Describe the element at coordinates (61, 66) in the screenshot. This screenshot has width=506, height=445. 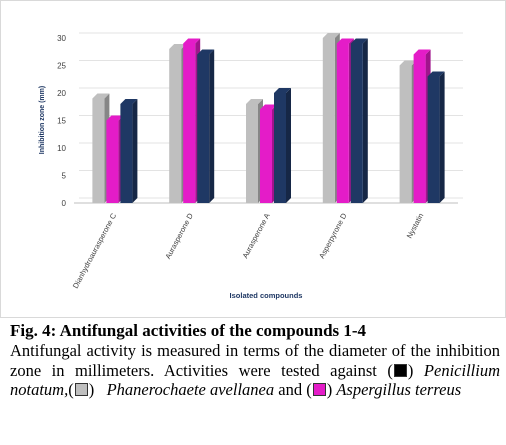
I see `y-tick-label: 25` at that location.